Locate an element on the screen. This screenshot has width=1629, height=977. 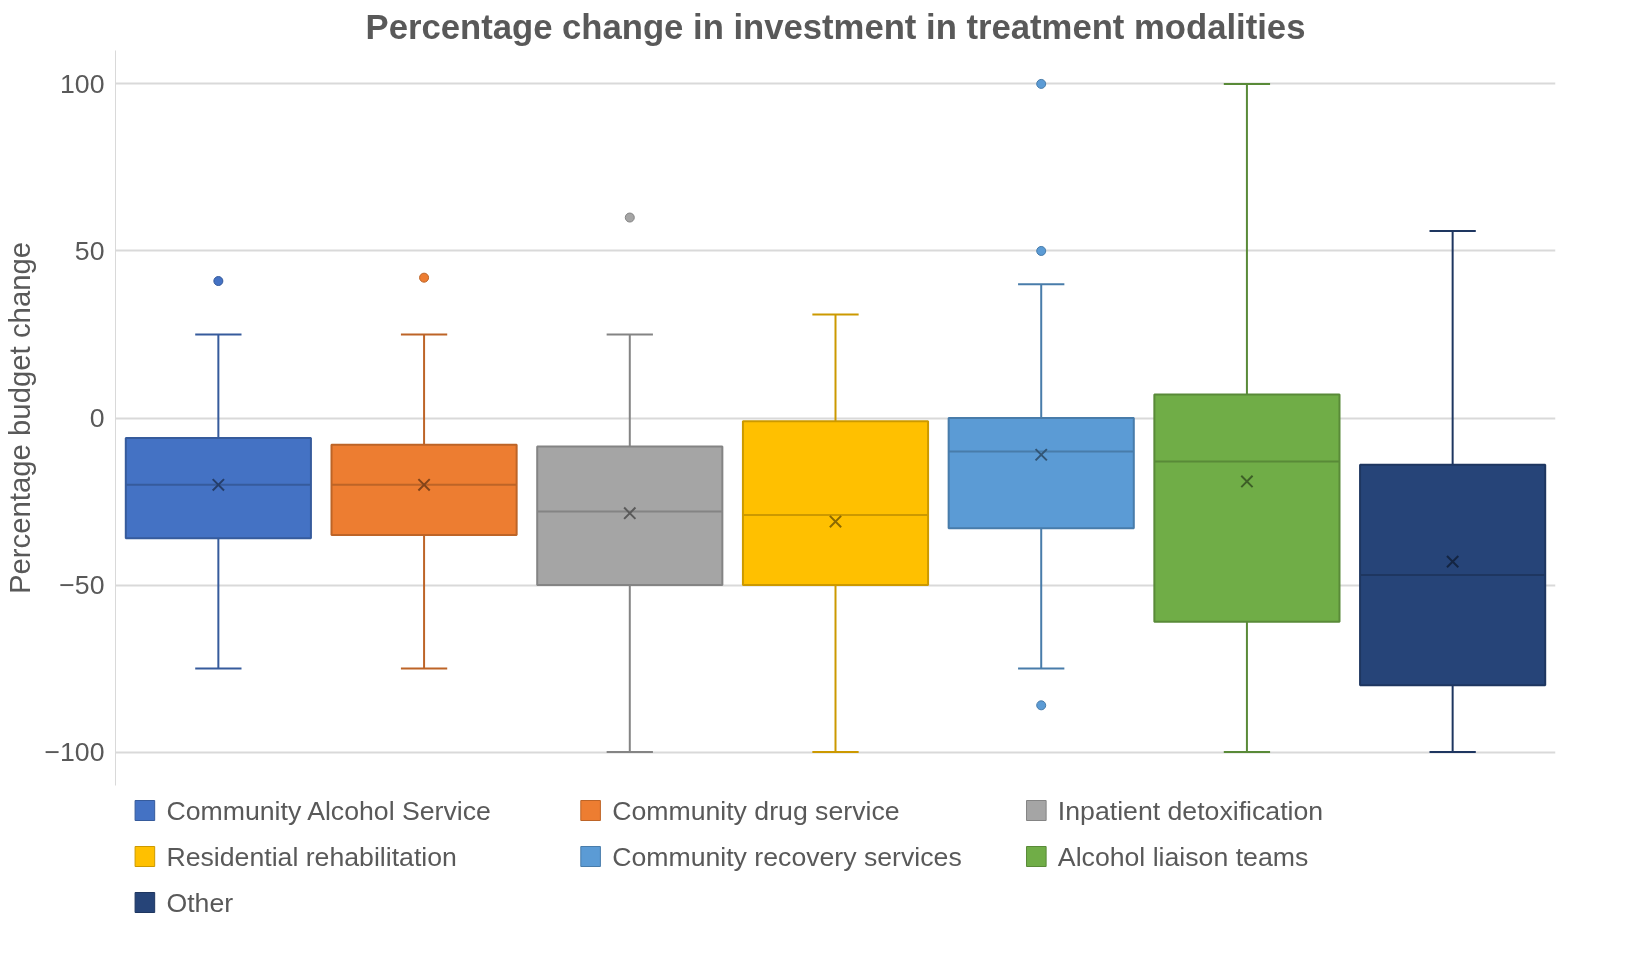
legend-label: Alcohol liaison teams is located at coordinates (1183, 856).